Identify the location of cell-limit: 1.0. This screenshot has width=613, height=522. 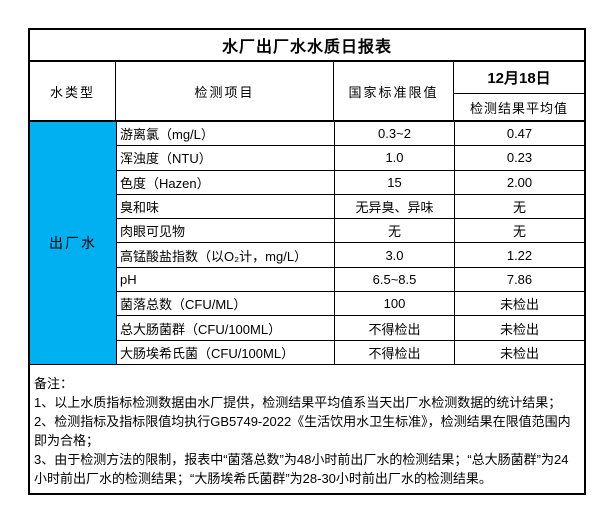
(395, 158).